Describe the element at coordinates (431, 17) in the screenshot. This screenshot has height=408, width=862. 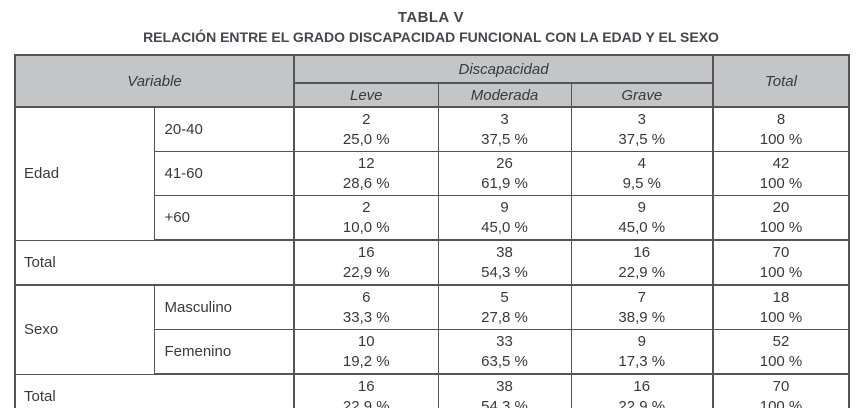
I see `table-title: TABLA V` at that location.